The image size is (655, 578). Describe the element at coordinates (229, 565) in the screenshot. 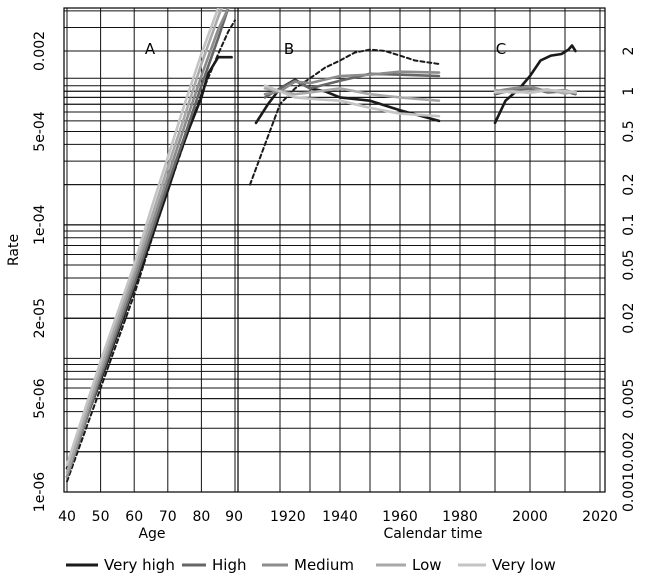

I see `legend-label: High` at that location.